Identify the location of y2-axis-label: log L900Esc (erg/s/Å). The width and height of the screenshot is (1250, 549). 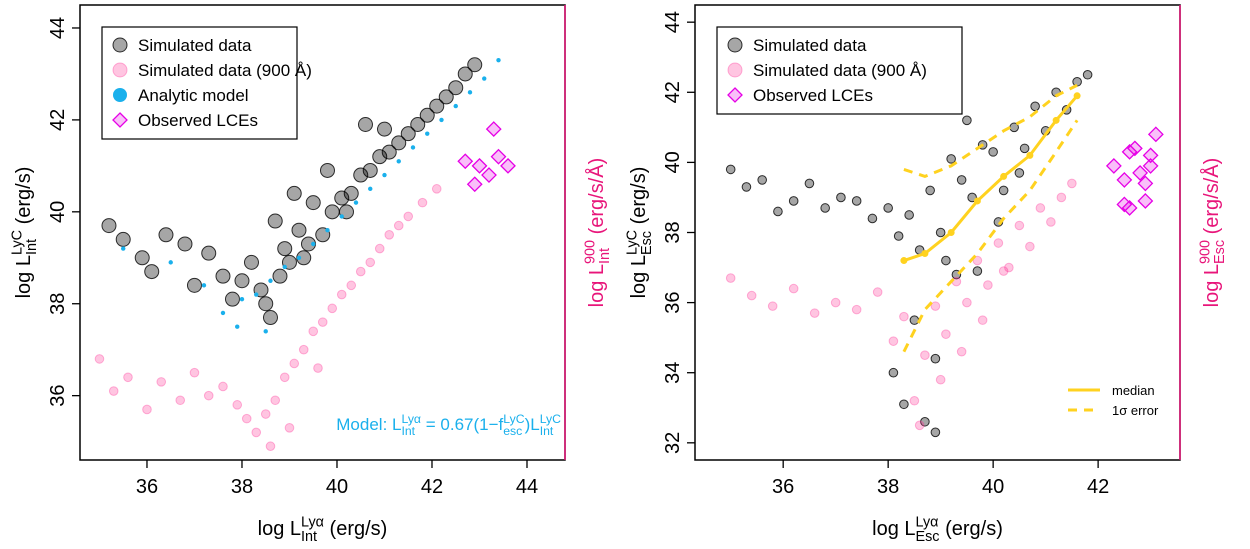
(1213, 233).